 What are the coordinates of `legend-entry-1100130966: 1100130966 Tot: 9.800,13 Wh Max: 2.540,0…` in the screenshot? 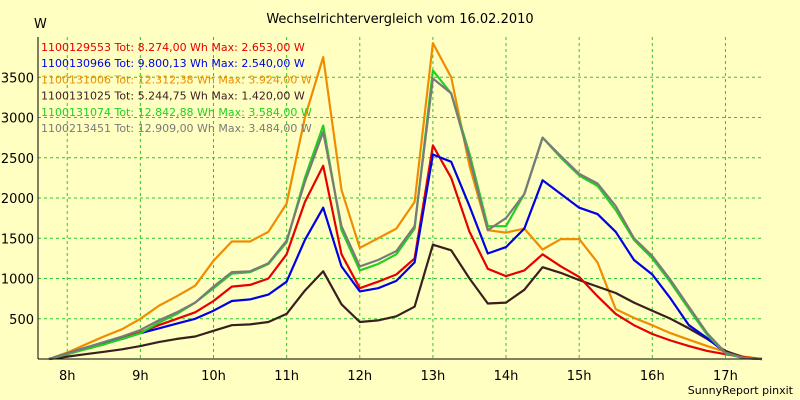 It's located at (173, 63).